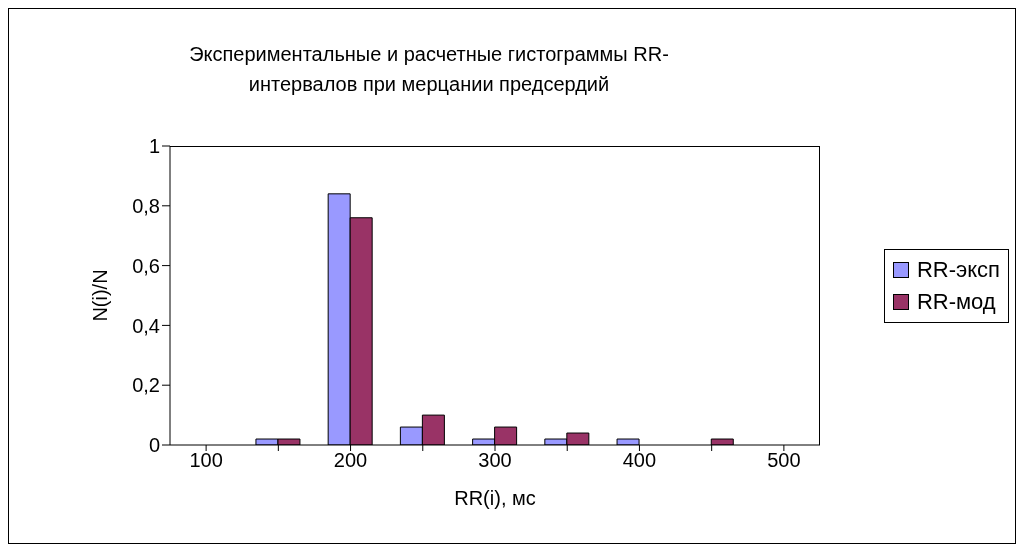 The width and height of the screenshot is (1024, 552). I want to click on x-tick-label: 200, so click(350, 460).